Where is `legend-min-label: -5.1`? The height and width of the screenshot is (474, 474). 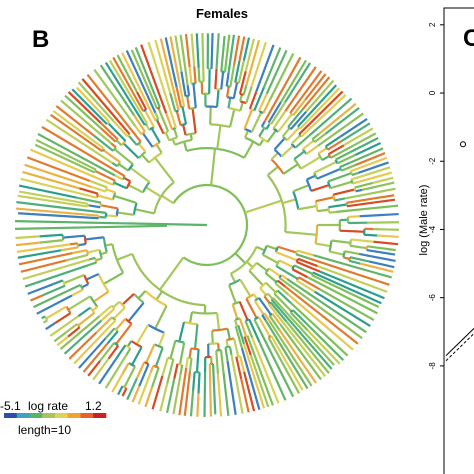 legend-min-label: -5.1 is located at coordinates (10, 406).